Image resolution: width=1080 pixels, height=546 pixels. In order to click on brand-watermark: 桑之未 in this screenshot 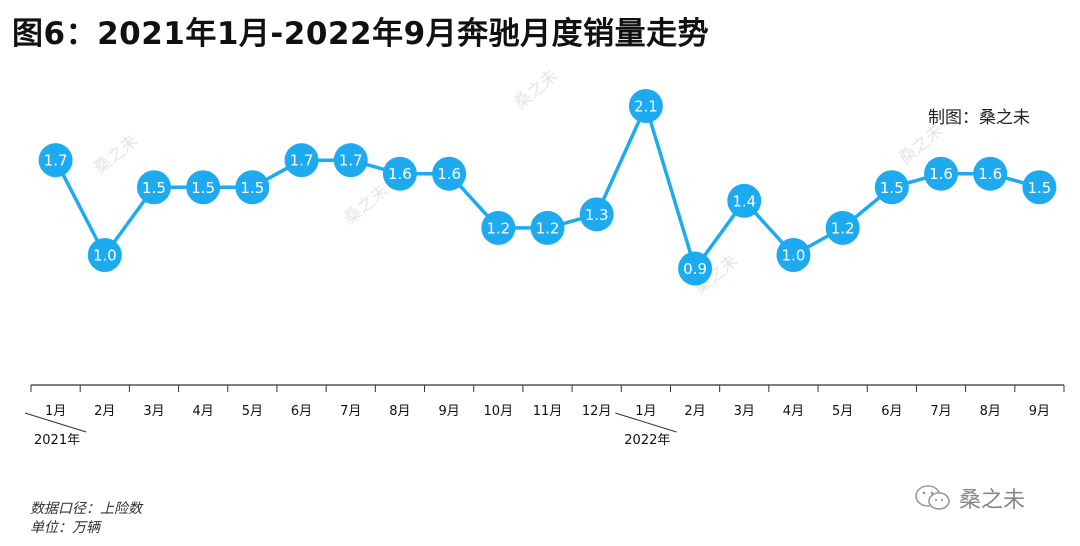, I will do `click(969, 498)`.